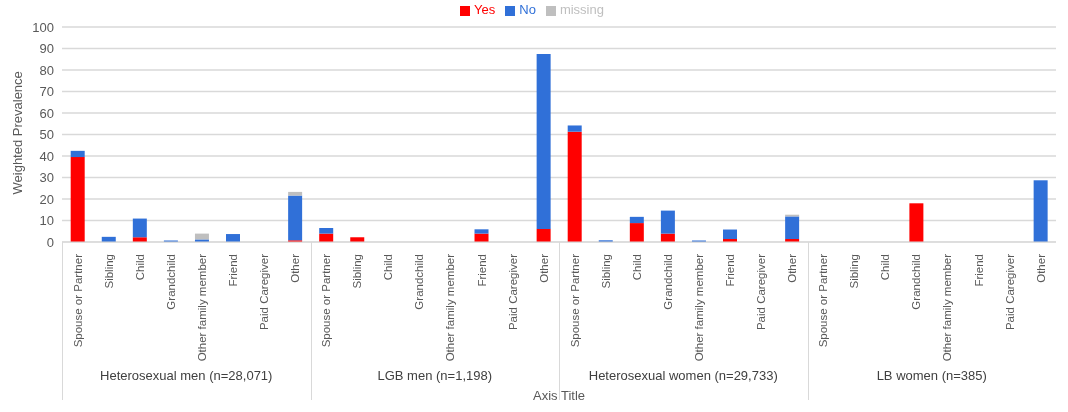 The width and height of the screenshot is (1068, 412). Describe the element at coordinates (46, 70) in the screenshot. I see `y-tick-label: 80` at that location.